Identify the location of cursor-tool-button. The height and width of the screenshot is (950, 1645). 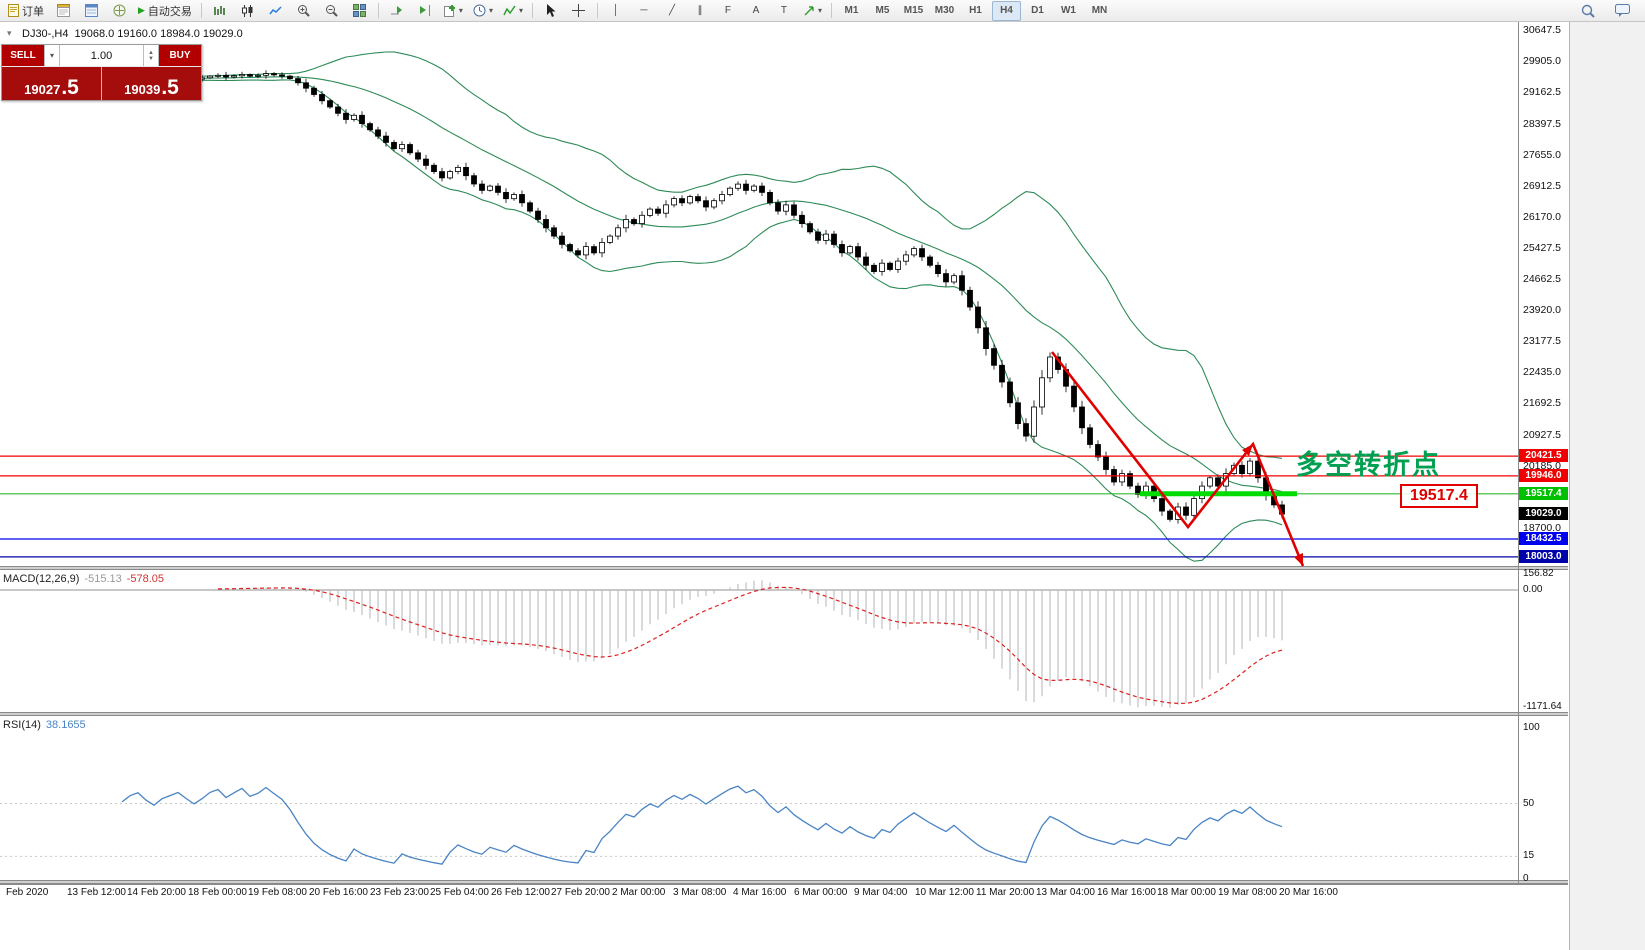
(551, 11).